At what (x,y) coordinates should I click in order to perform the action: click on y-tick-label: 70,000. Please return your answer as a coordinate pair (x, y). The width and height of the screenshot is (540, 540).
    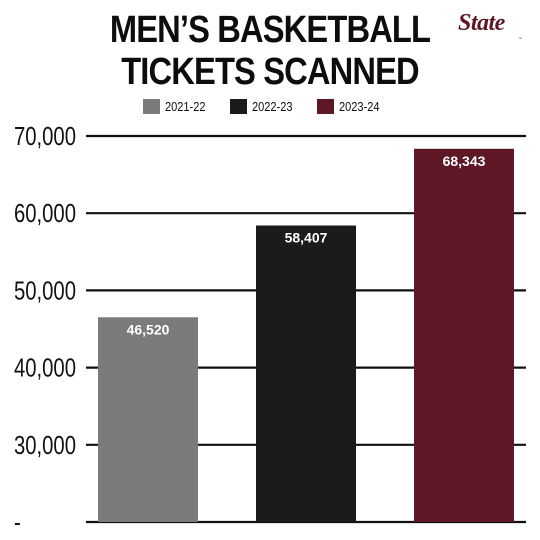
    Looking at the image, I should click on (45, 136).